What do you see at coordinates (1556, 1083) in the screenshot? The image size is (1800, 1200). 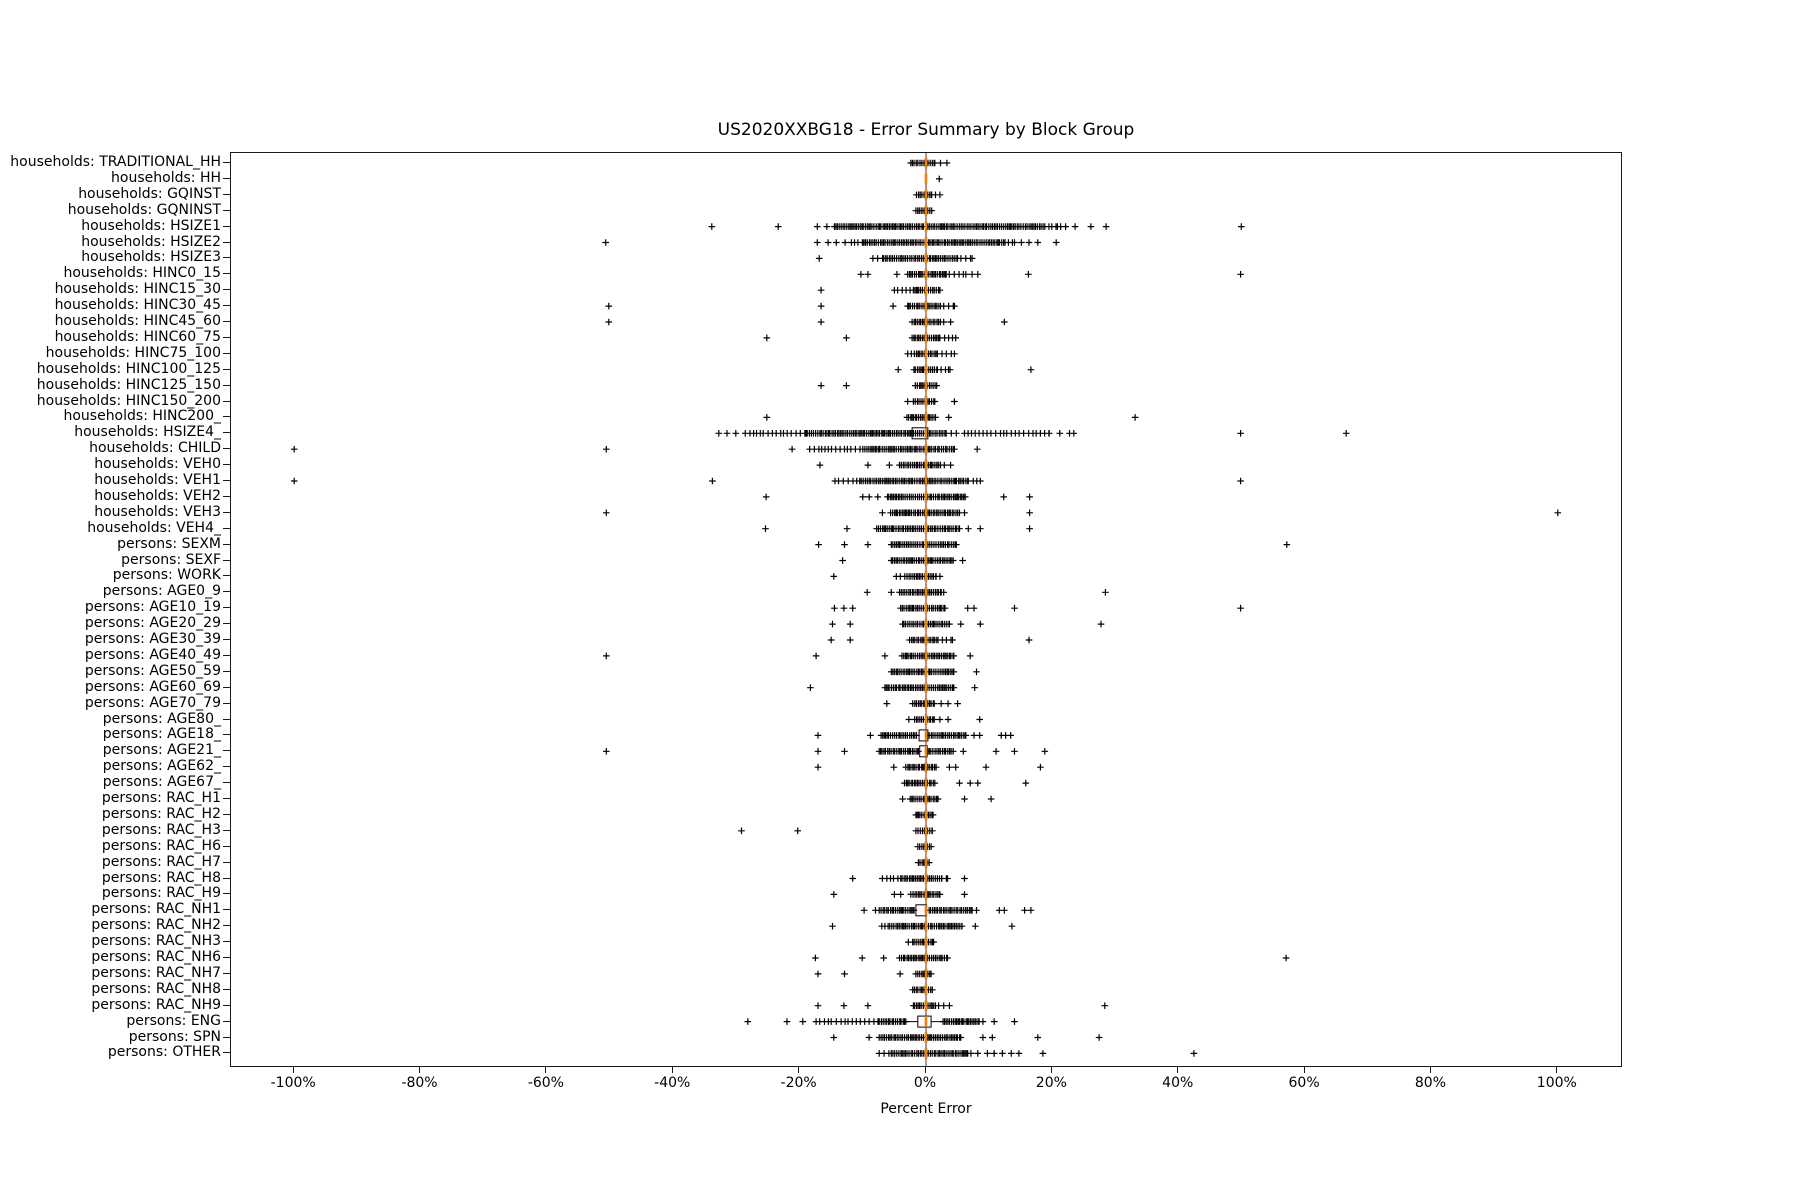 I see `x-tick-label: 100%` at bounding box center [1556, 1083].